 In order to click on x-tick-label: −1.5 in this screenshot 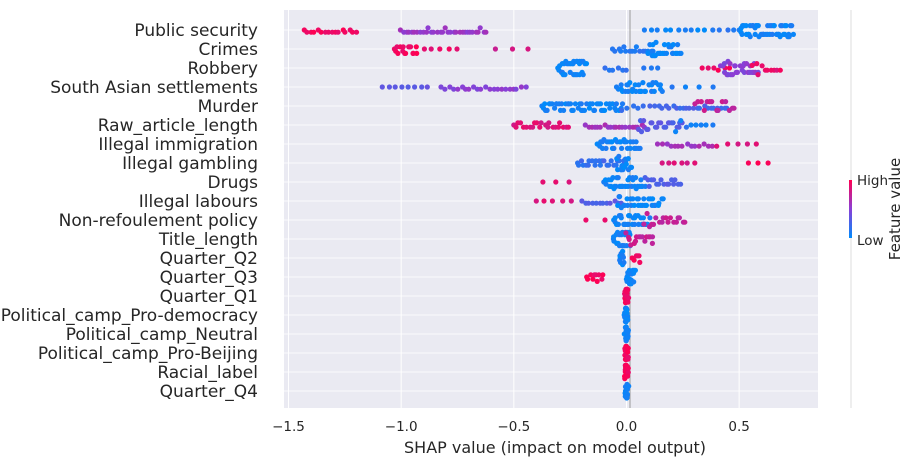, I will do `click(288, 427)`.